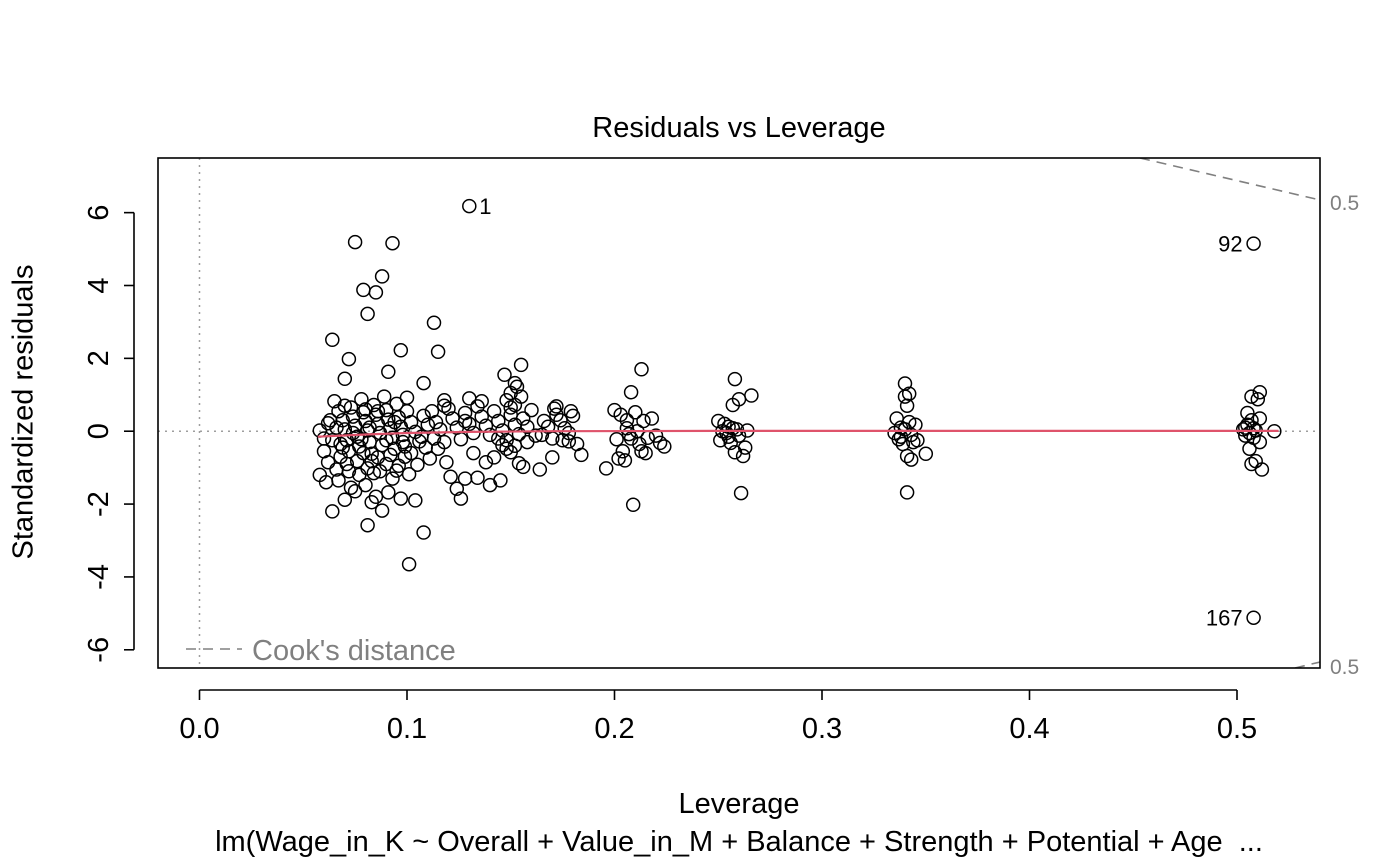 The image size is (1400, 865). What do you see at coordinates (1307, 664) in the screenshot?
I see `cook-contour-lower` at bounding box center [1307, 664].